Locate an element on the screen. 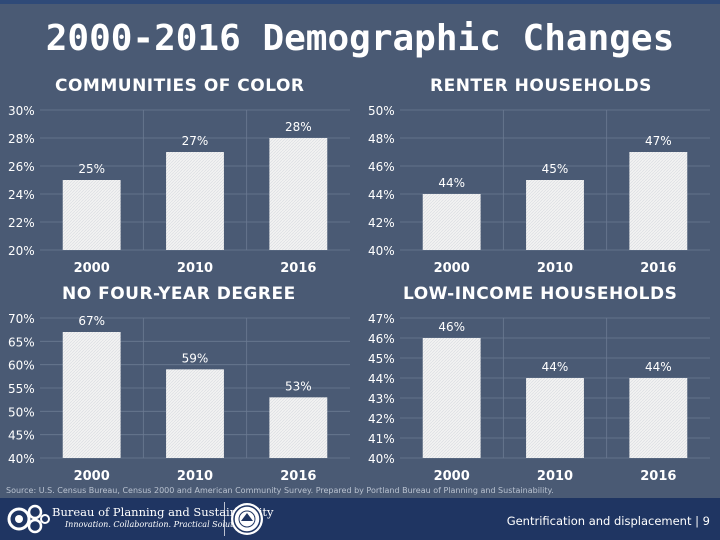 The width and height of the screenshot is (720, 540). chart-title-low-income-households: LOW-INCOME HOUSEHOLDS is located at coordinates (540, 294).